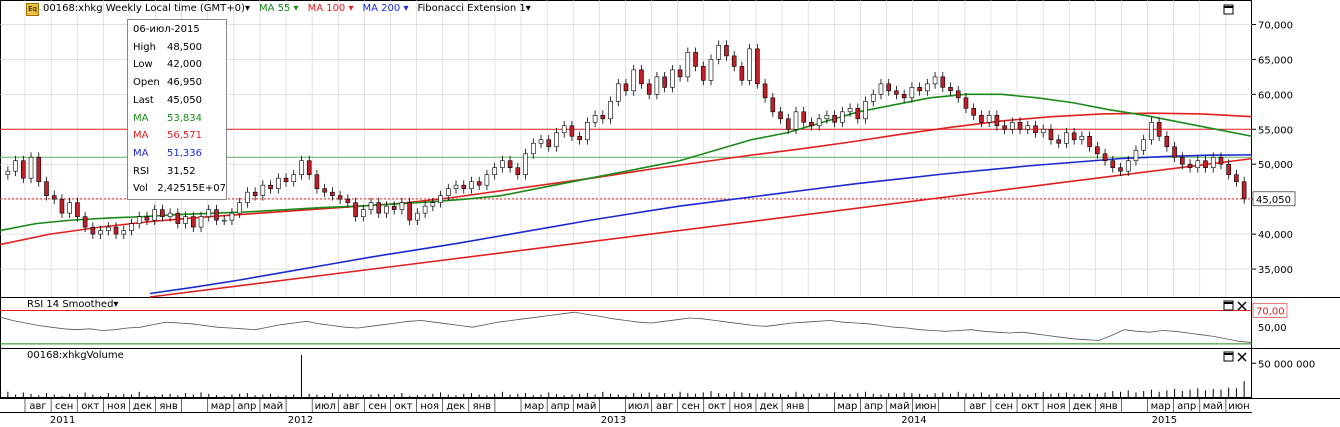 The height and width of the screenshot is (427, 1340). What do you see at coordinates (330, 8) in the screenshot?
I see `ma100-legend: MA 100 ▾` at bounding box center [330, 8].